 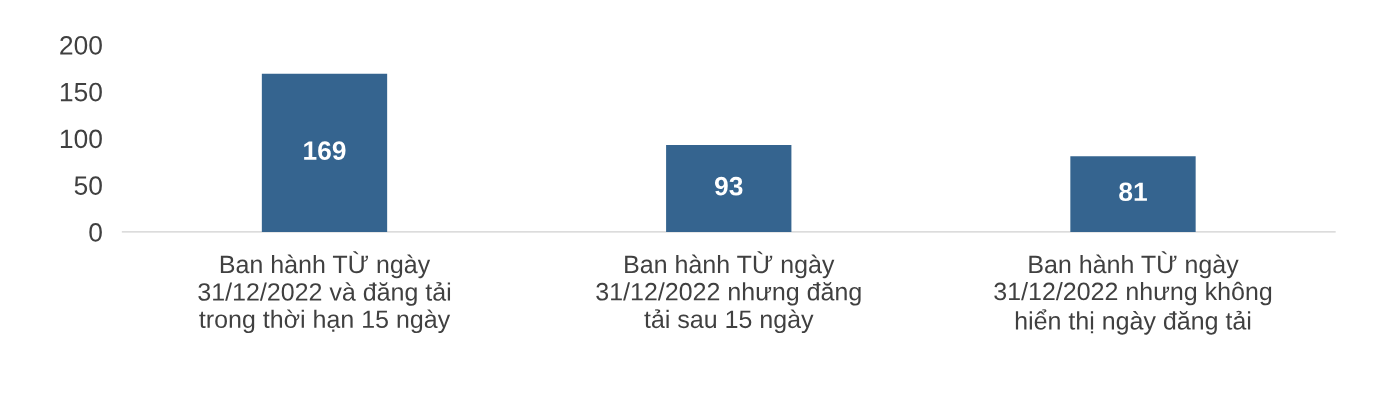 I want to click on data-label: 169, so click(x=325, y=150).